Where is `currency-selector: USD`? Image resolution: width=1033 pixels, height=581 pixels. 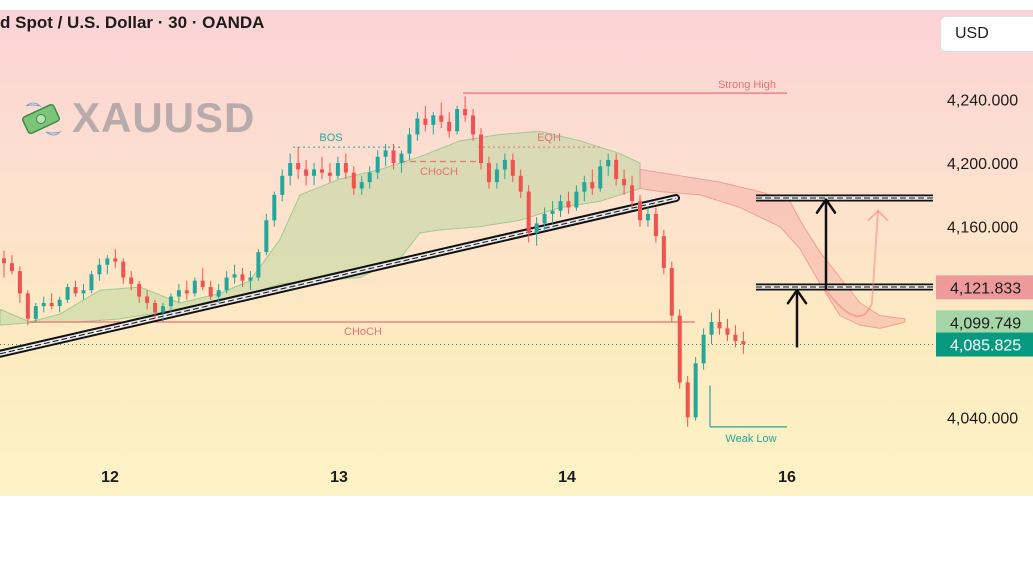
currency-selector: USD is located at coordinates (986, 34).